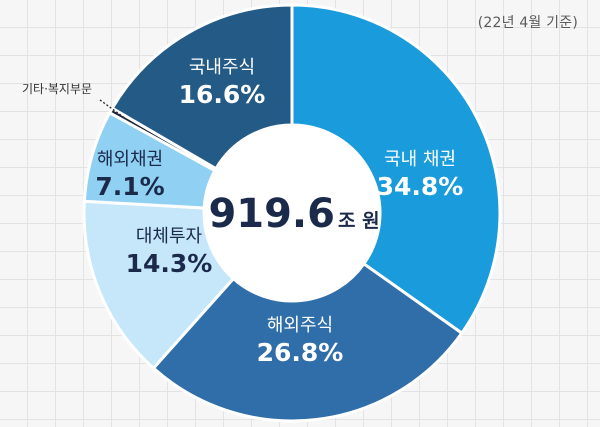 The image size is (600, 427). What do you see at coordinates (359, 221) in the screenshot?
I see `center-total-unit: 조 원` at bounding box center [359, 221].